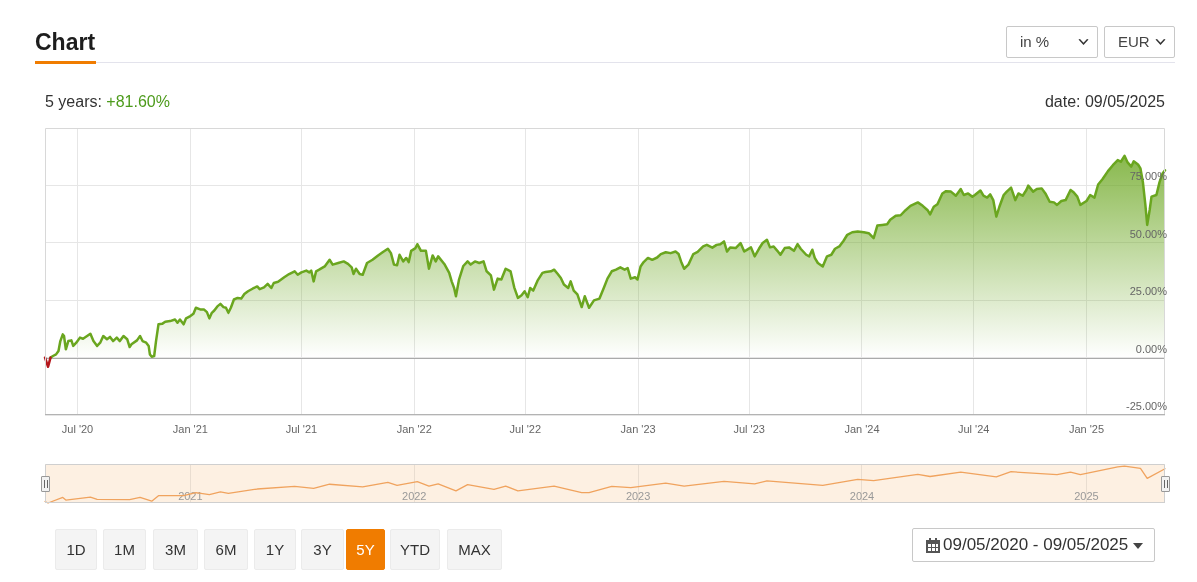 This screenshot has width=1197, height=582. What do you see at coordinates (1104, 102) in the screenshot?
I see `text: date: 09/05/2025` at bounding box center [1104, 102].